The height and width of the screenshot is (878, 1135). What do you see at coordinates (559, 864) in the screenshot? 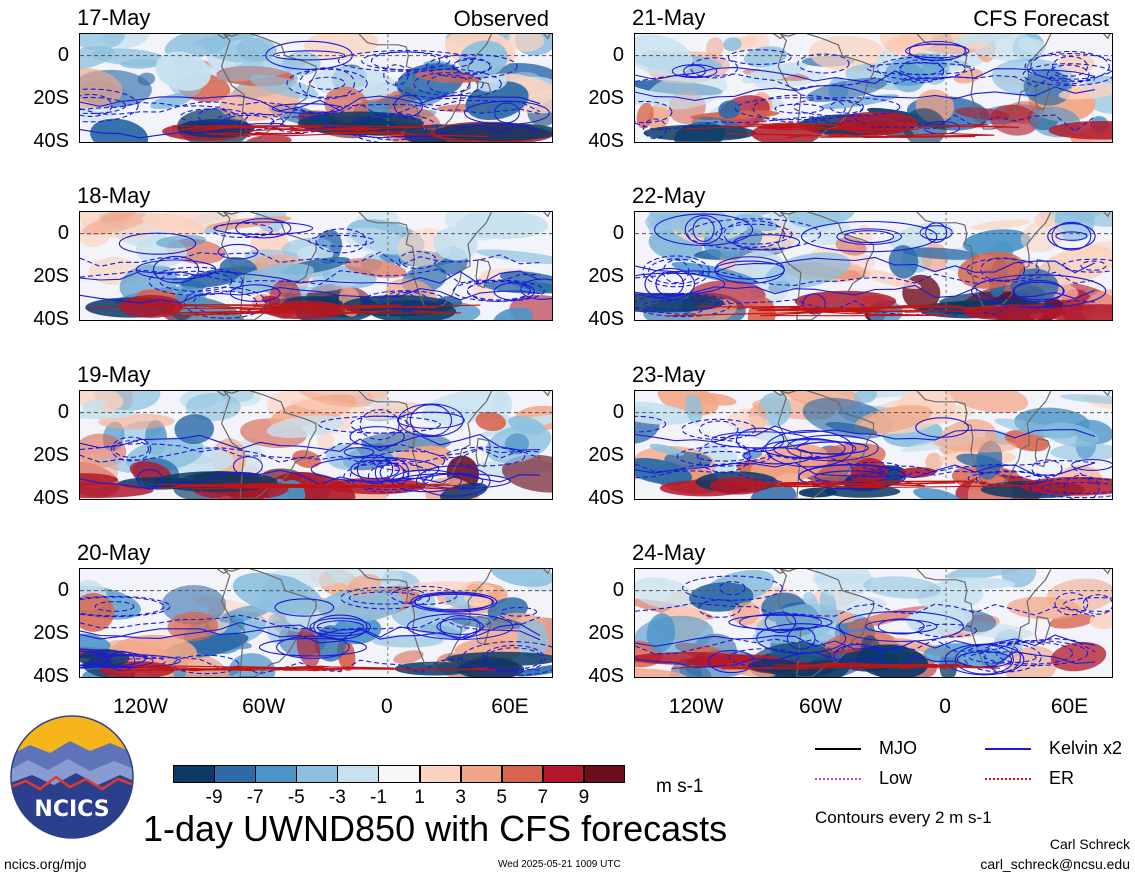
I see `footer-timestamp: Wed 2025-05-21 1009 UTC` at bounding box center [559, 864].